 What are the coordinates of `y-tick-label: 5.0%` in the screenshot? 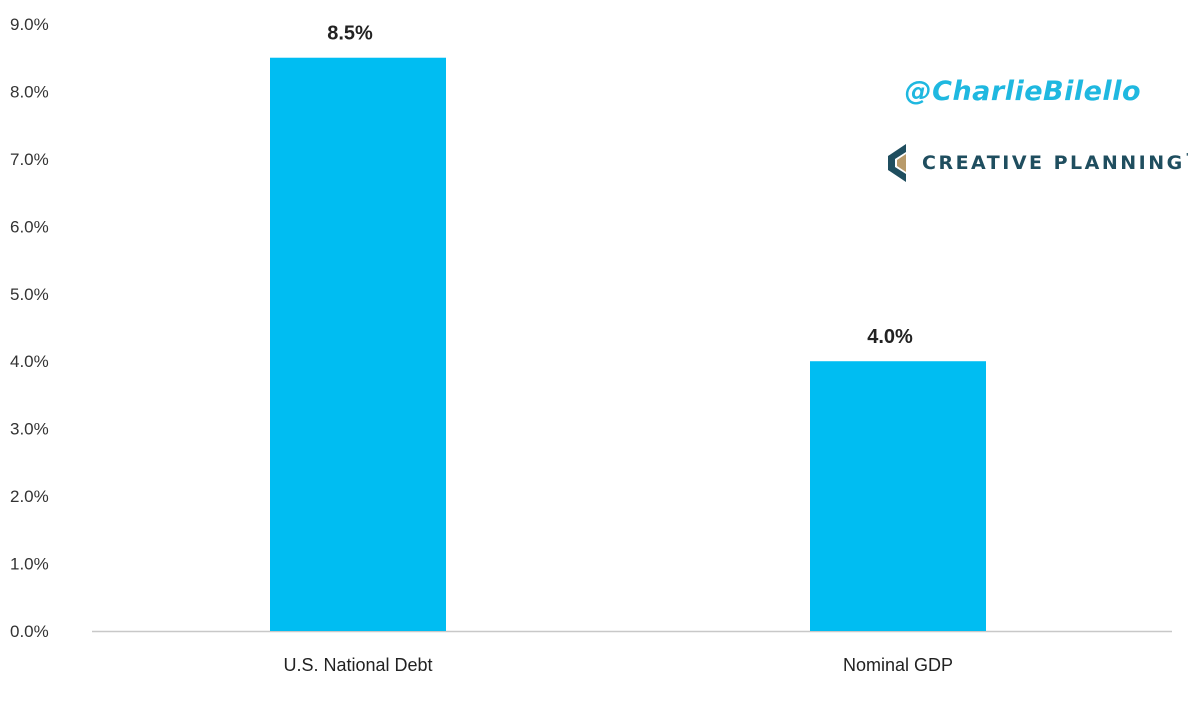 It's located at (29, 294).